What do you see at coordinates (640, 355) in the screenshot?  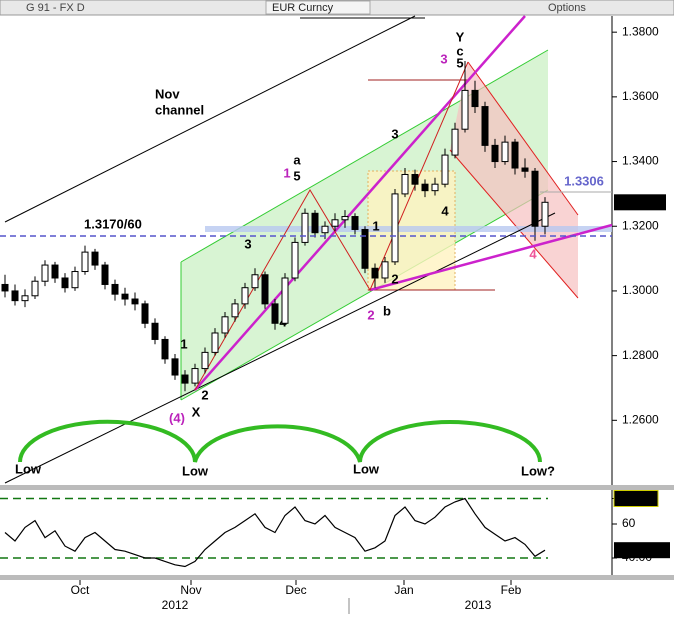 I see `y-tick-label: 1.2800` at bounding box center [640, 355].